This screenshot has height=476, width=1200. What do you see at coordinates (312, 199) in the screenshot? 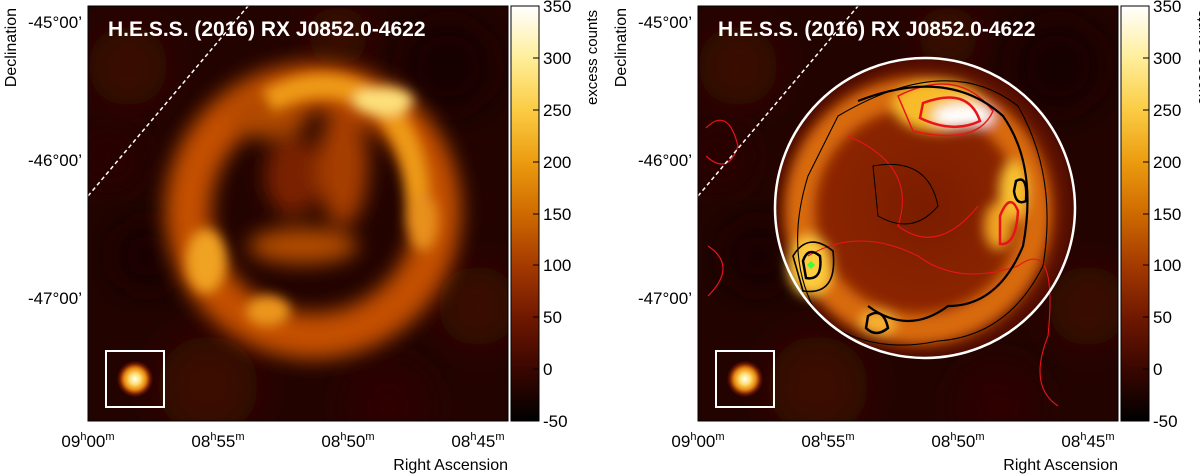
I see `snr-hotspots` at bounding box center [312, 199].